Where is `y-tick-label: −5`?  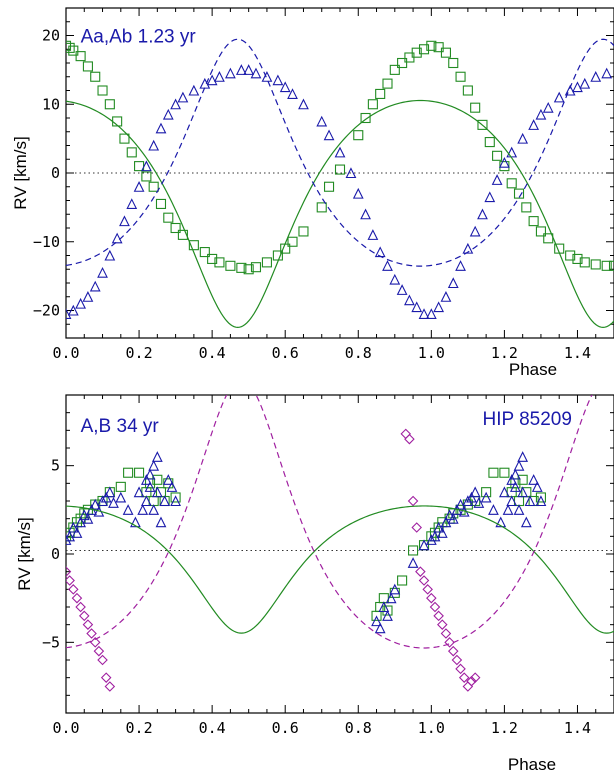
y-tick-label: −5 is located at coordinates (51, 642).